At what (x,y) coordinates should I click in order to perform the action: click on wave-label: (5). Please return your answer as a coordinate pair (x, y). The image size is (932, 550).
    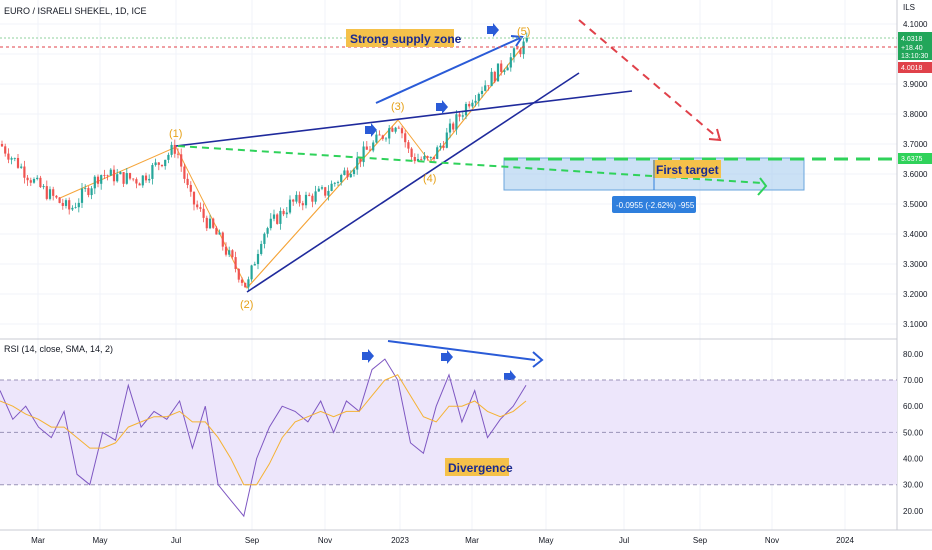
    Looking at the image, I should click on (523, 32).